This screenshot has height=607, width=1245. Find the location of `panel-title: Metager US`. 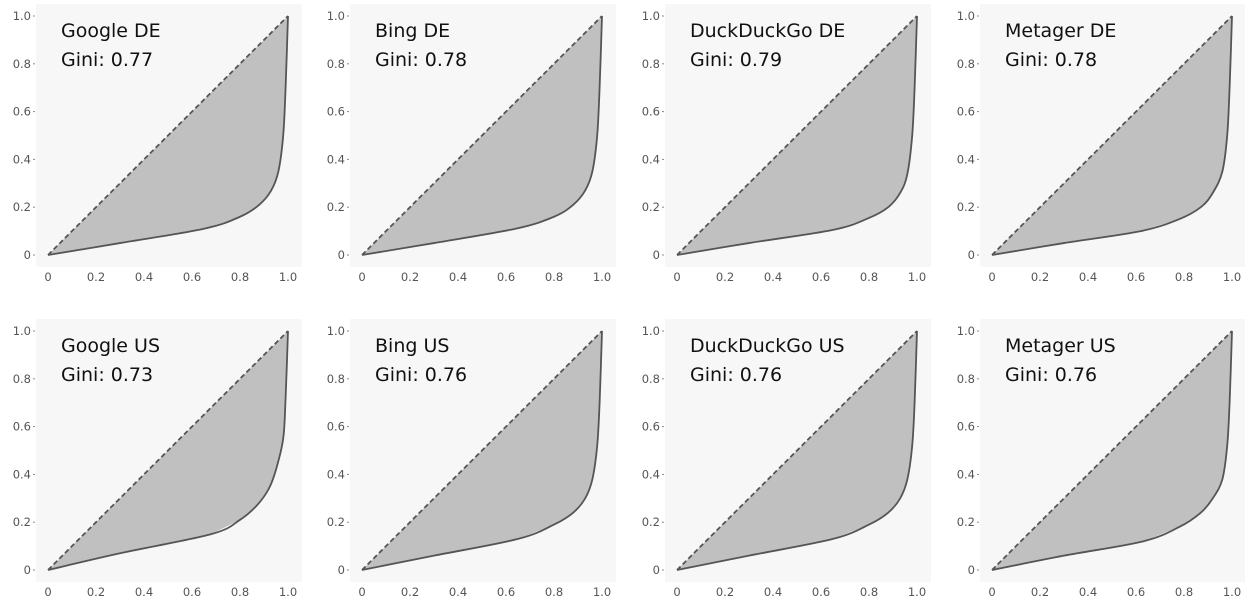

panel-title: Metager US is located at coordinates (1060, 346).